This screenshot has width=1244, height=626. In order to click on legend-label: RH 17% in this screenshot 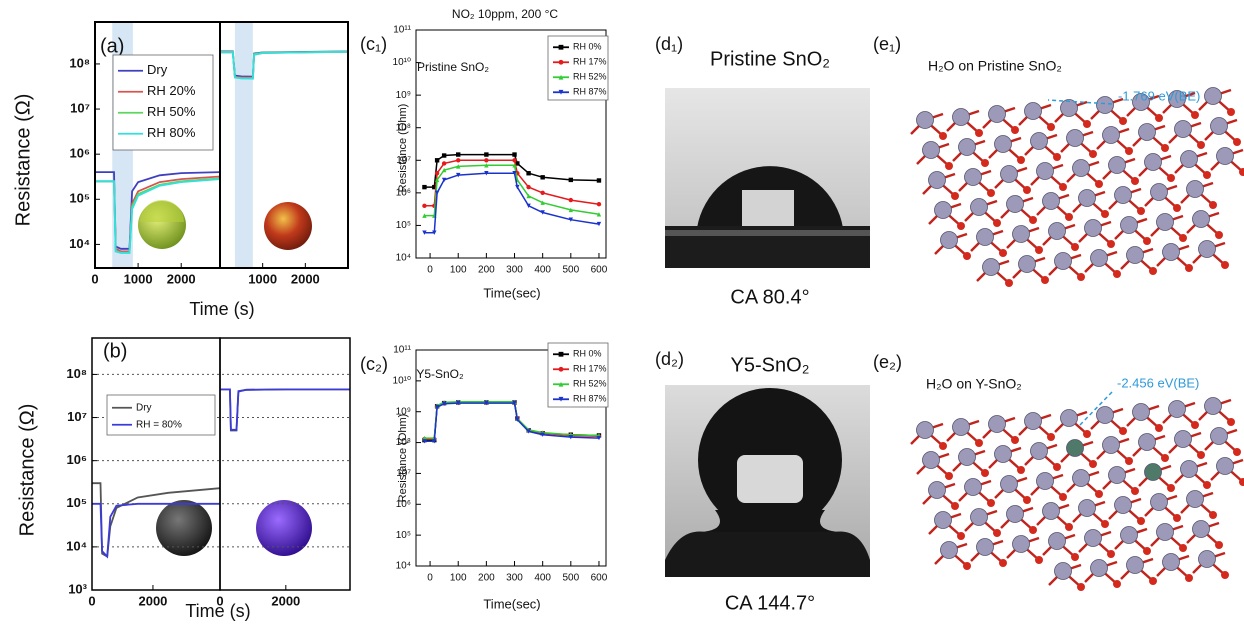, I will do `click(590, 62)`.